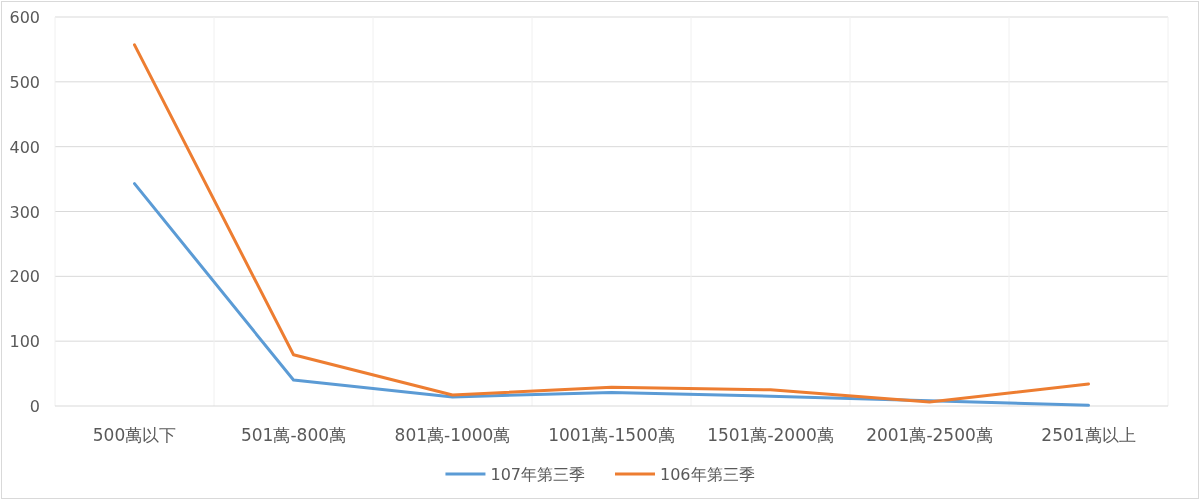  Describe the element at coordinates (1088, 435) in the screenshot. I see `x-tick-label: 2501萬以上` at that location.